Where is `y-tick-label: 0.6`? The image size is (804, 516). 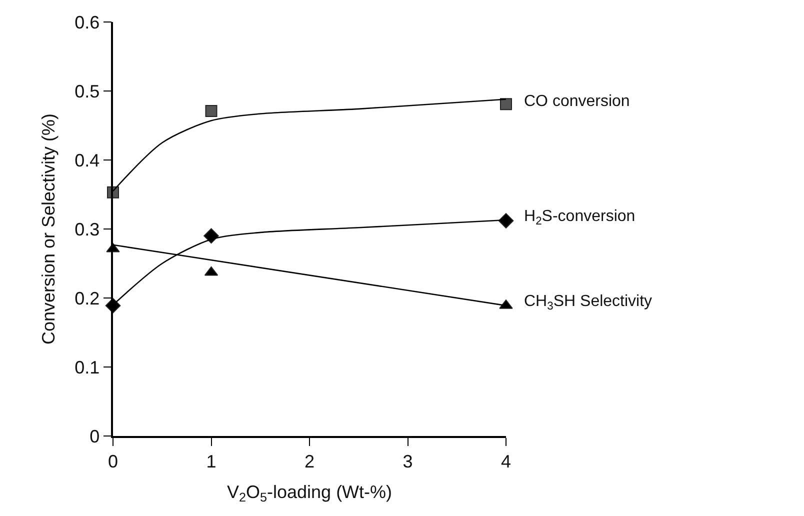 y-tick-label: 0.6 is located at coordinates (87, 22).